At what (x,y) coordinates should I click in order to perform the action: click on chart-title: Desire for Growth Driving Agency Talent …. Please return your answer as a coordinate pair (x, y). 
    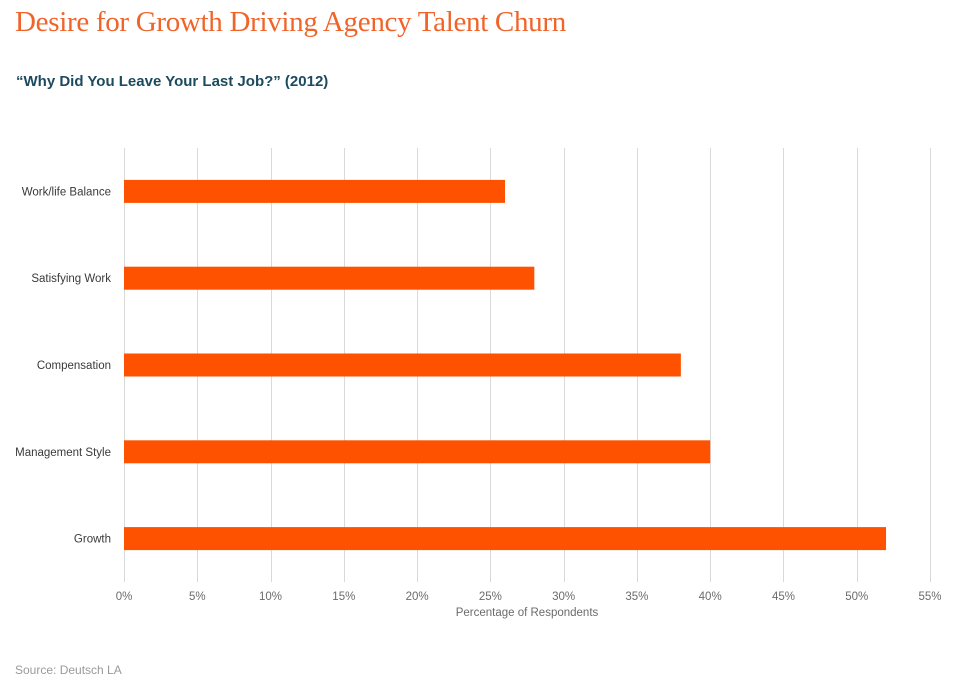
    Looking at the image, I should click on (290, 22).